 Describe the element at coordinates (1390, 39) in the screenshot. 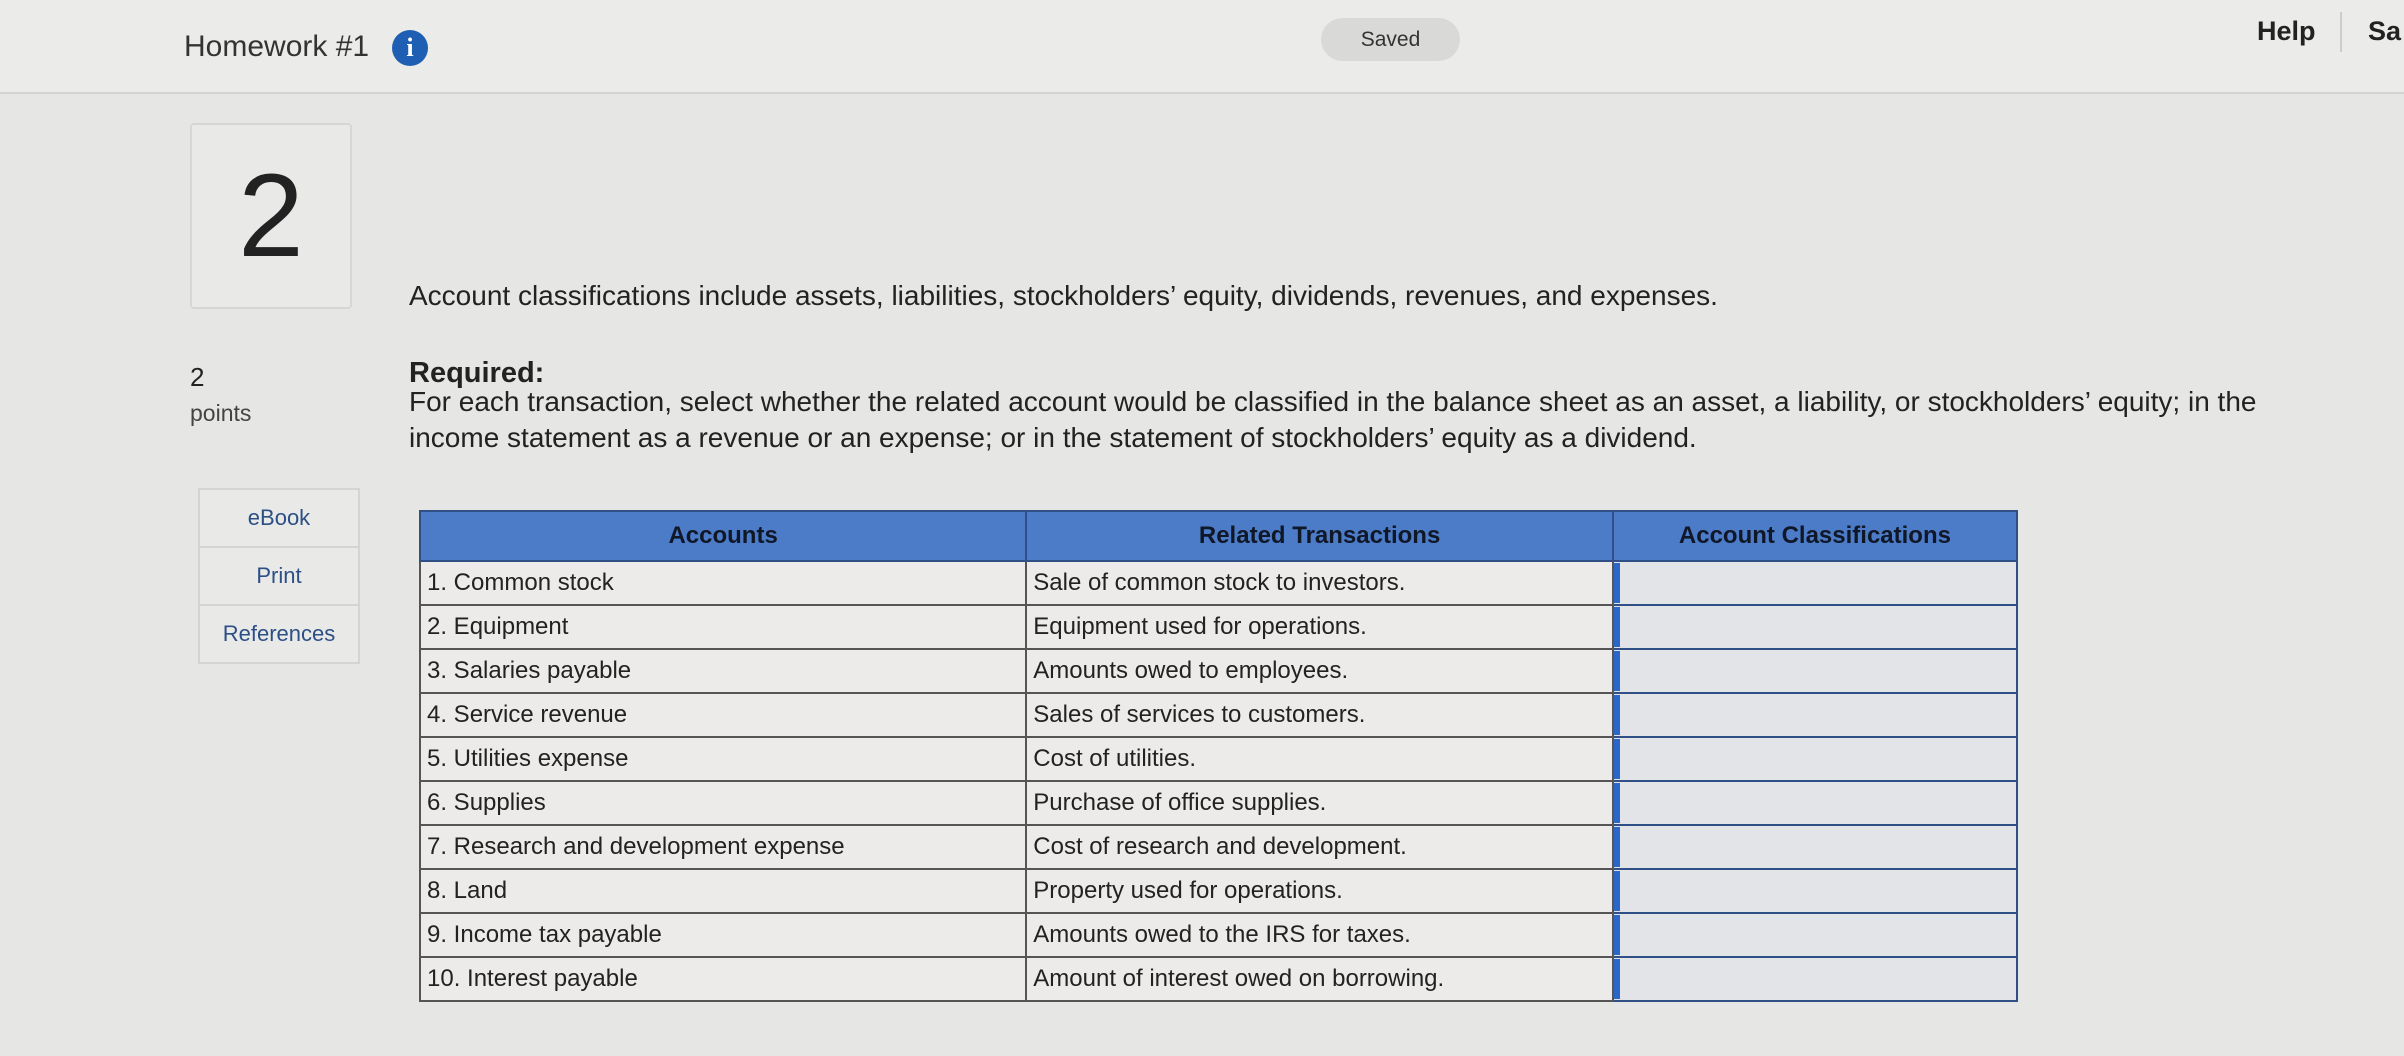

I see `saved-status: Saved` at that location.